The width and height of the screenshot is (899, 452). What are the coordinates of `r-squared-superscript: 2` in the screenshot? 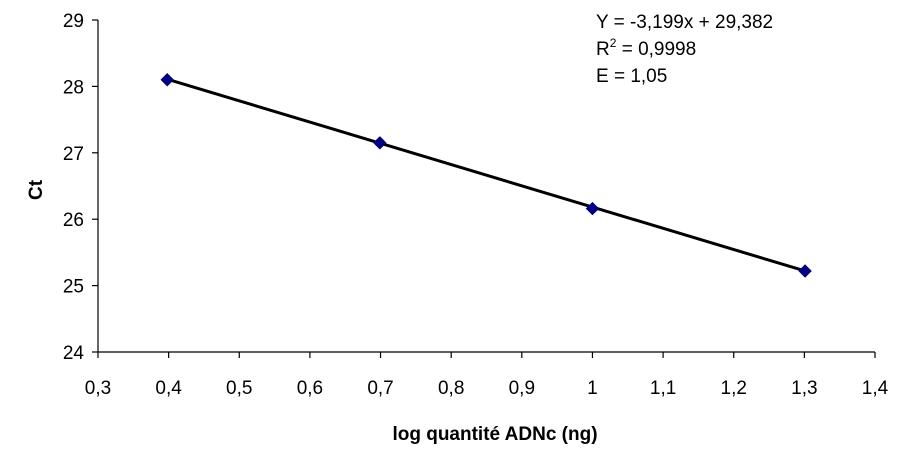 It's located at (613, 43).